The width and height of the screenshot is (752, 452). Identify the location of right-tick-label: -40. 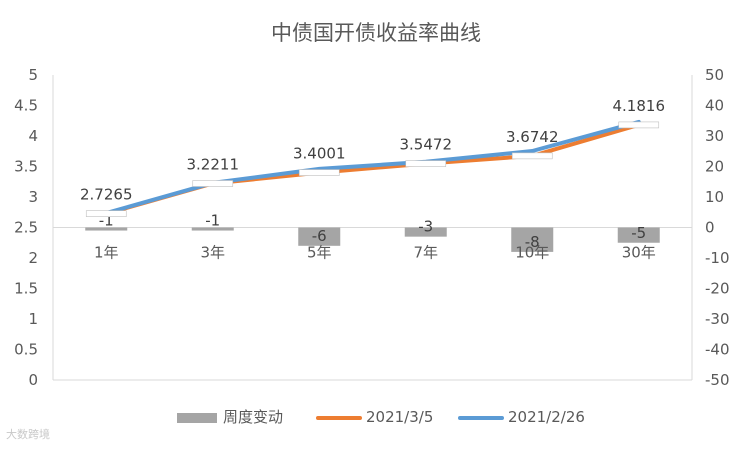
(717, 350).